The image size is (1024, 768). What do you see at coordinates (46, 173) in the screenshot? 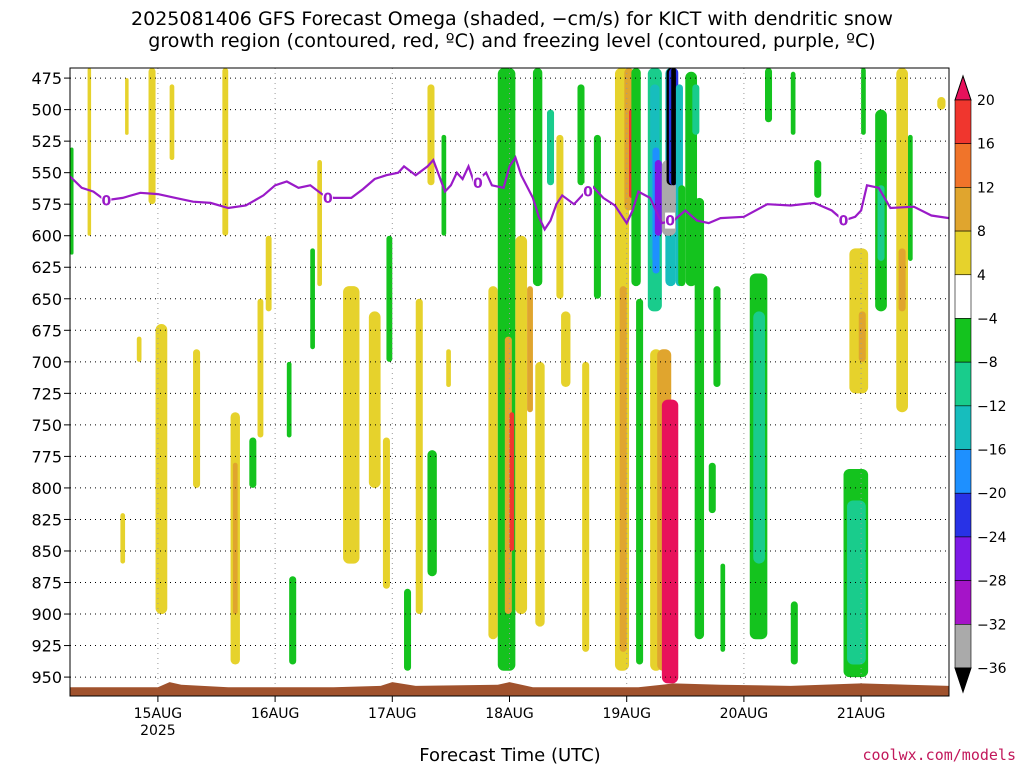
I see `y-tick-label: 550` at bounding box center [46, 173].